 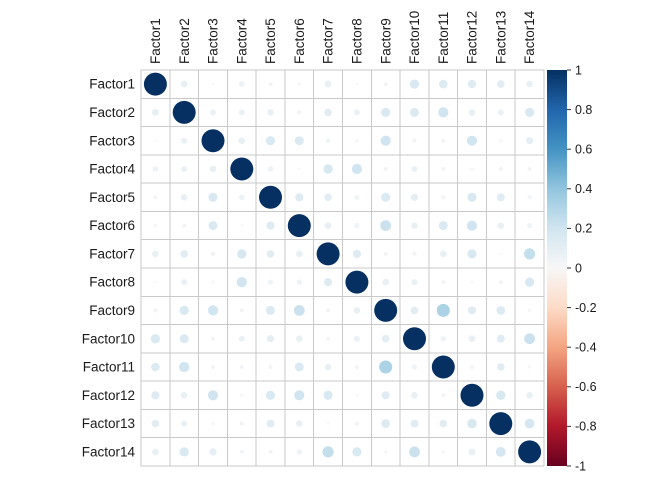 What do you see at coordinates (112, 84) in the screenshot?
I see `row-label: Factor1` at bounding box center [112, 84].